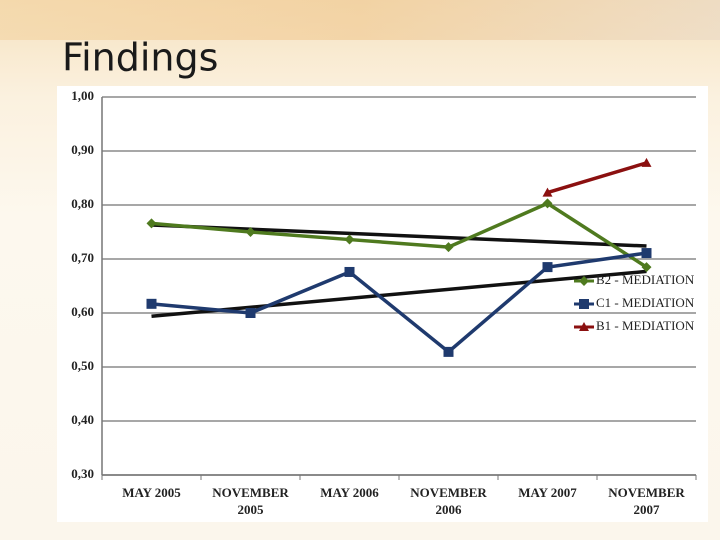 The height and width of the screenshot is (540, 720). I want to click on x-tick-label: MAY 2006, so click(349, 492).